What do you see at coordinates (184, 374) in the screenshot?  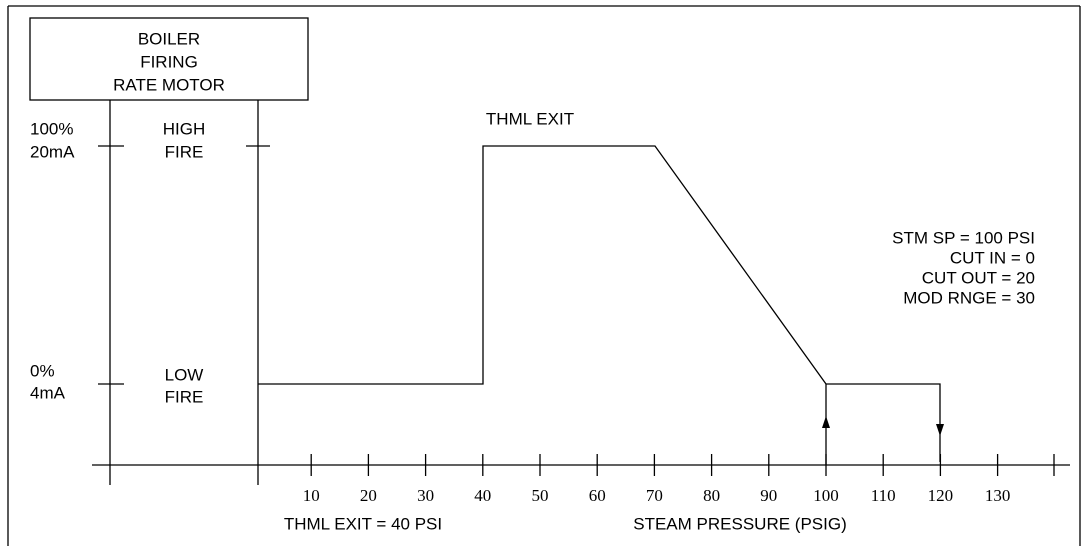 I see `level-label: LOW` at bounding box center [184, 374].